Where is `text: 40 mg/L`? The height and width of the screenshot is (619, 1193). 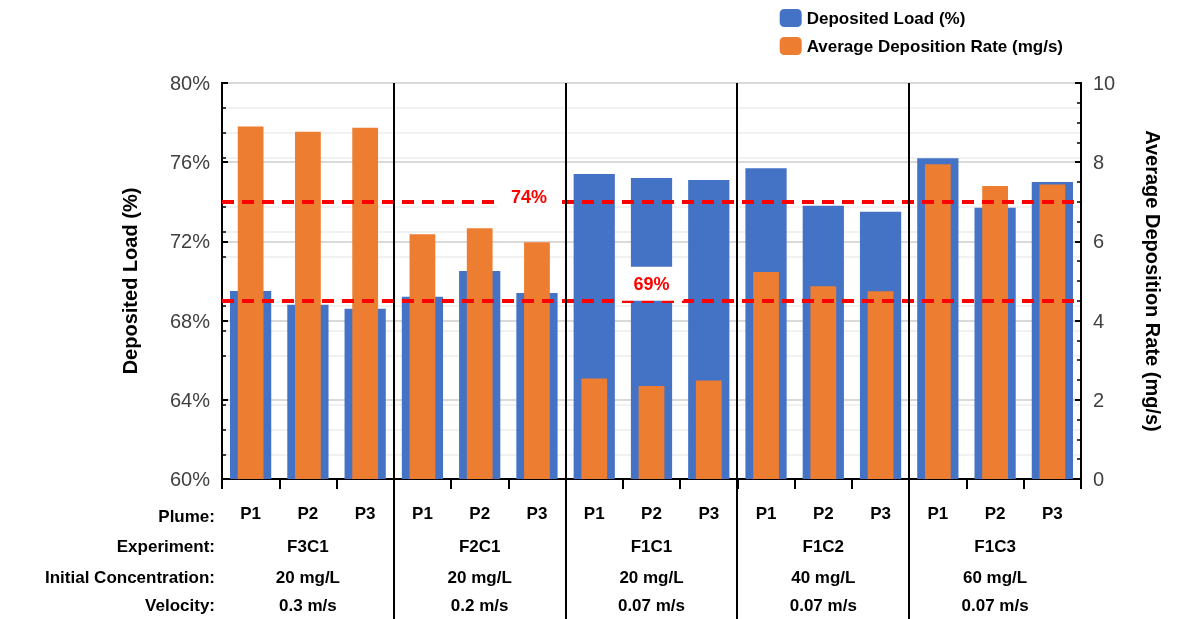
text: 40 mg/L is located at coordinates (823, 578).